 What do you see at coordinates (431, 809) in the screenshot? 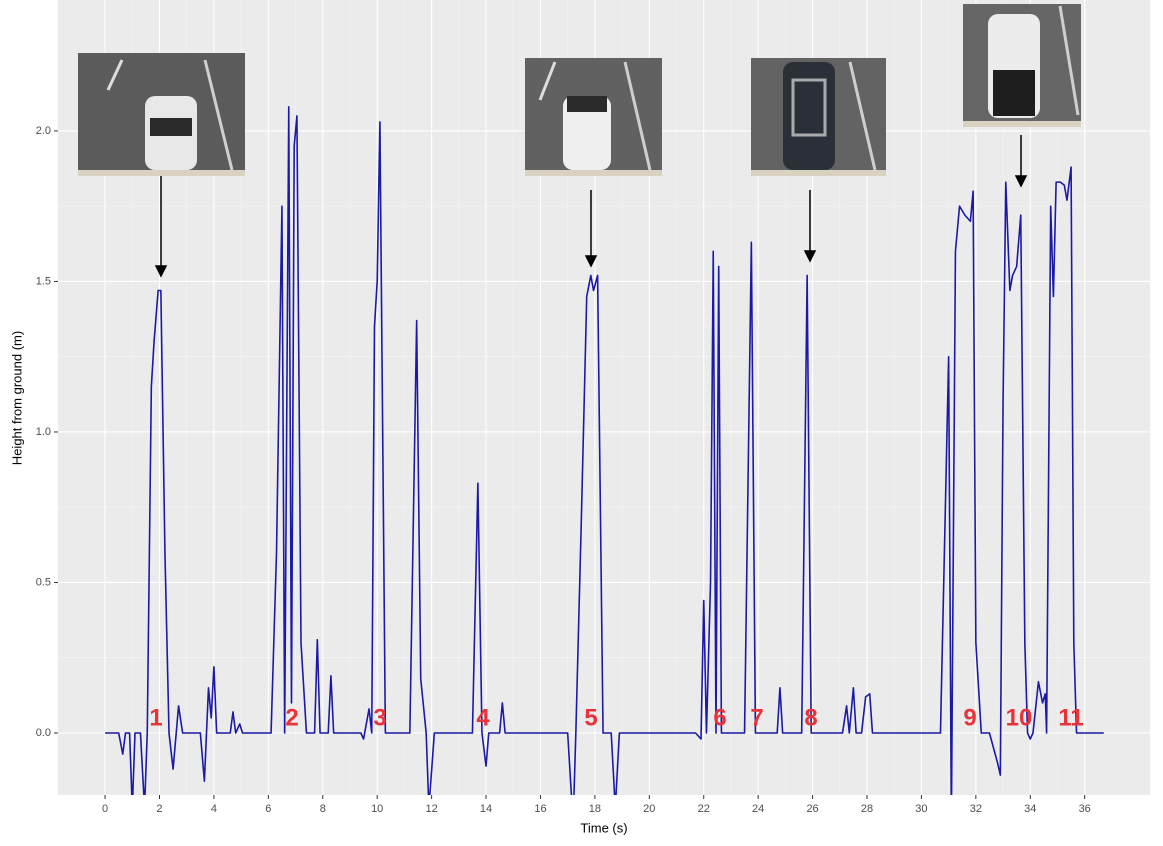
I see `x-tick-label: 12` at bounding box center [431, 809].